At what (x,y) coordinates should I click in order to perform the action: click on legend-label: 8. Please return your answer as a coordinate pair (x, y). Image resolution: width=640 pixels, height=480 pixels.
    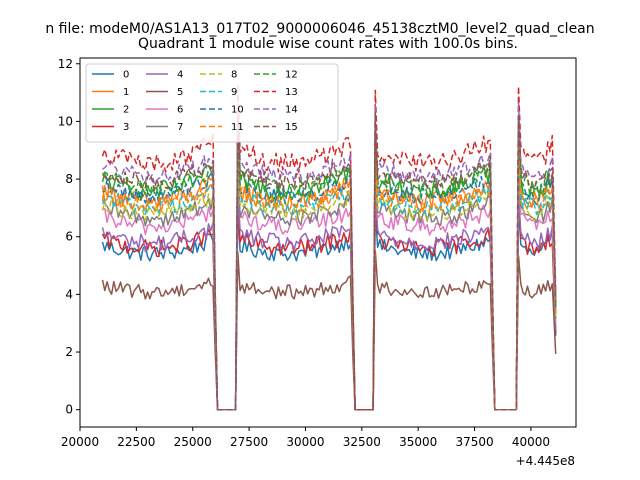
    Looking at the image, I should click on (234, 75).